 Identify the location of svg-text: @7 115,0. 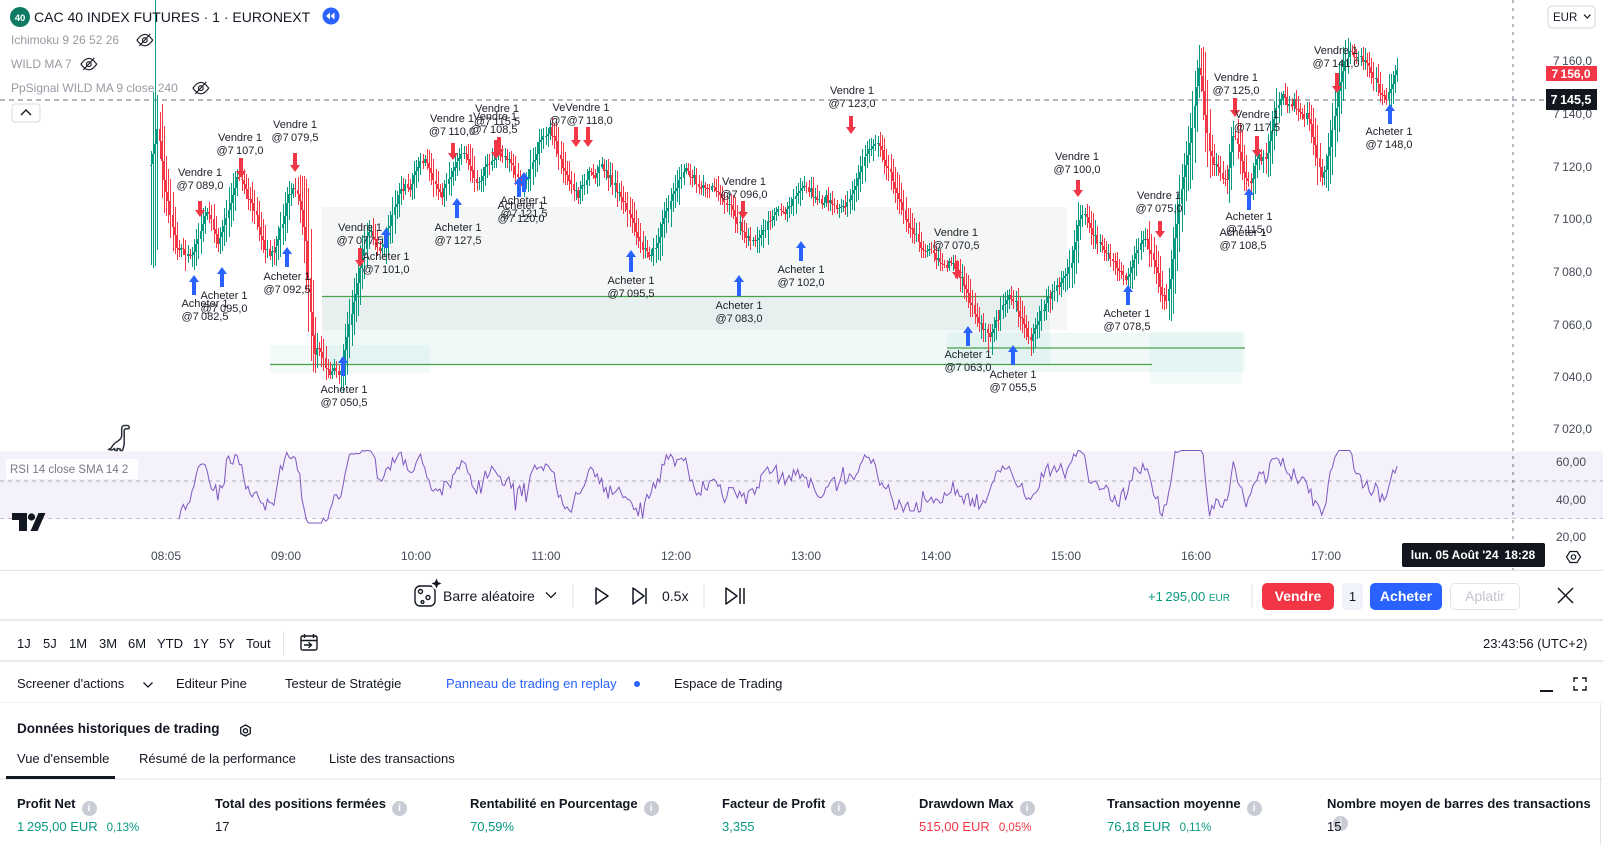
(1249, 230).